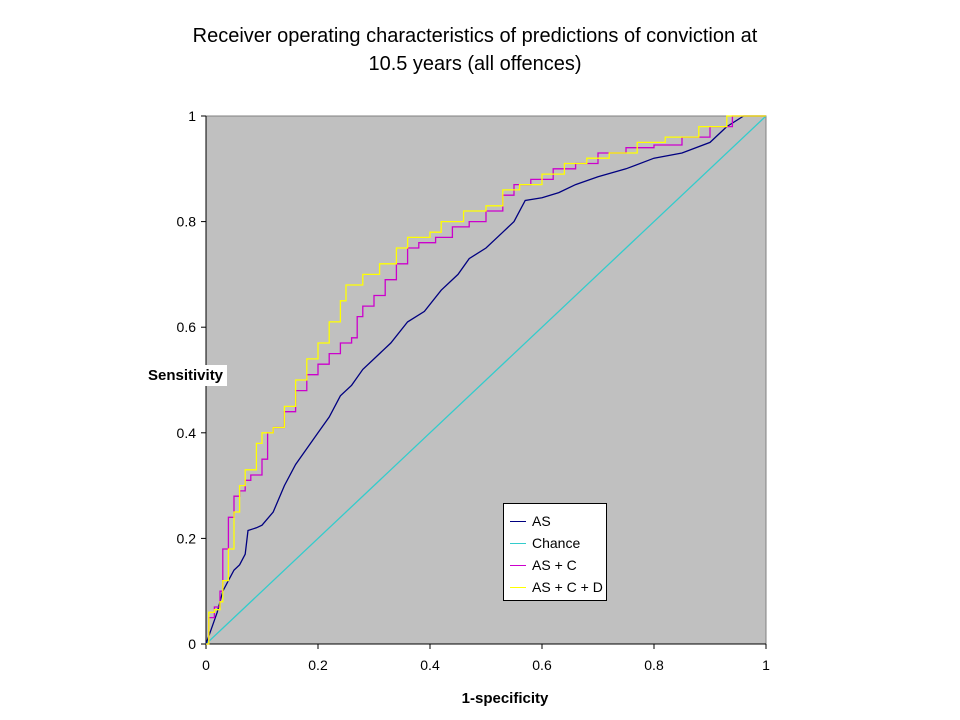 The width and height of the screenshot is (960, 720). Describe the element at coordinates (430, 665) in the screenshot. I see `x-tick-label: 0.4` at that location.